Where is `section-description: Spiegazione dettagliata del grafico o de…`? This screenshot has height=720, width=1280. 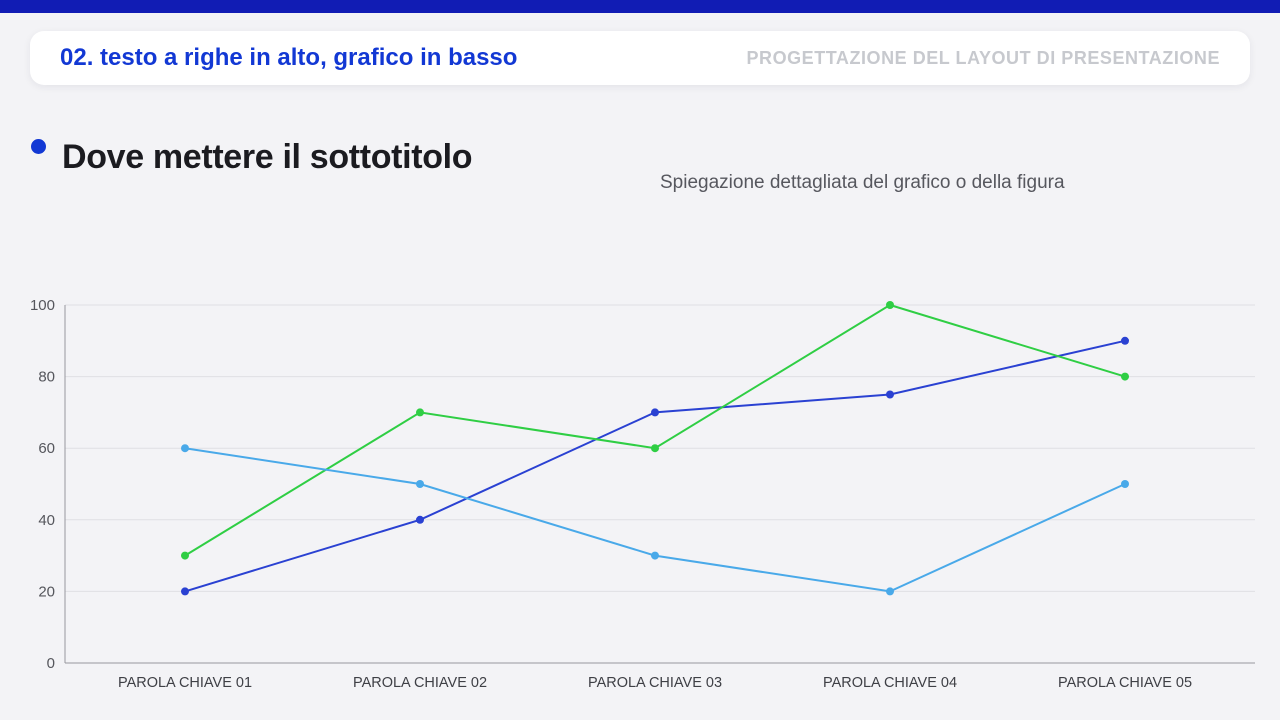
section-description: Spiegazione dettagliata del grafico o de… is located at coordinates (862, 182).